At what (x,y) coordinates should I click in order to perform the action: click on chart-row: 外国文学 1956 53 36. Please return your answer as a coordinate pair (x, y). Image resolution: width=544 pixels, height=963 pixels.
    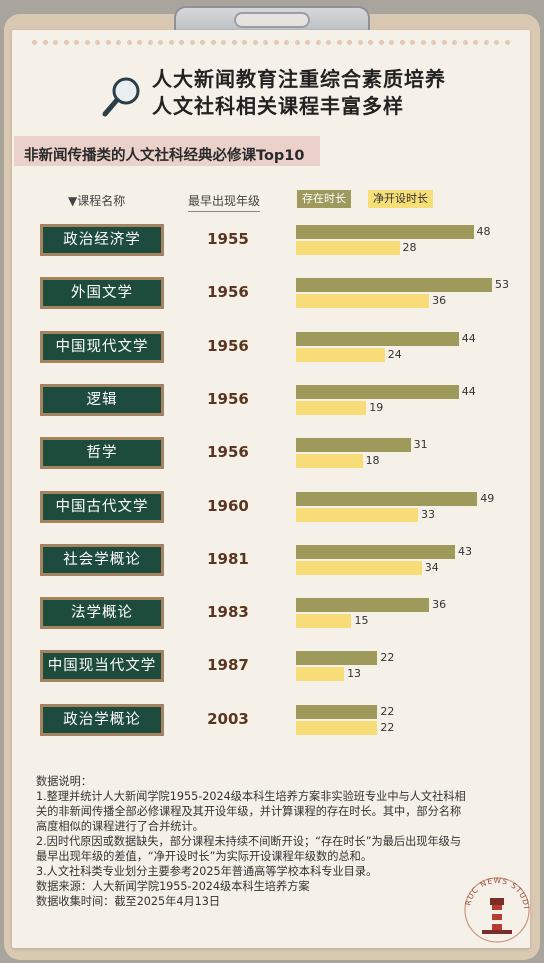
    Looking at the image, I should click on (271, 302).